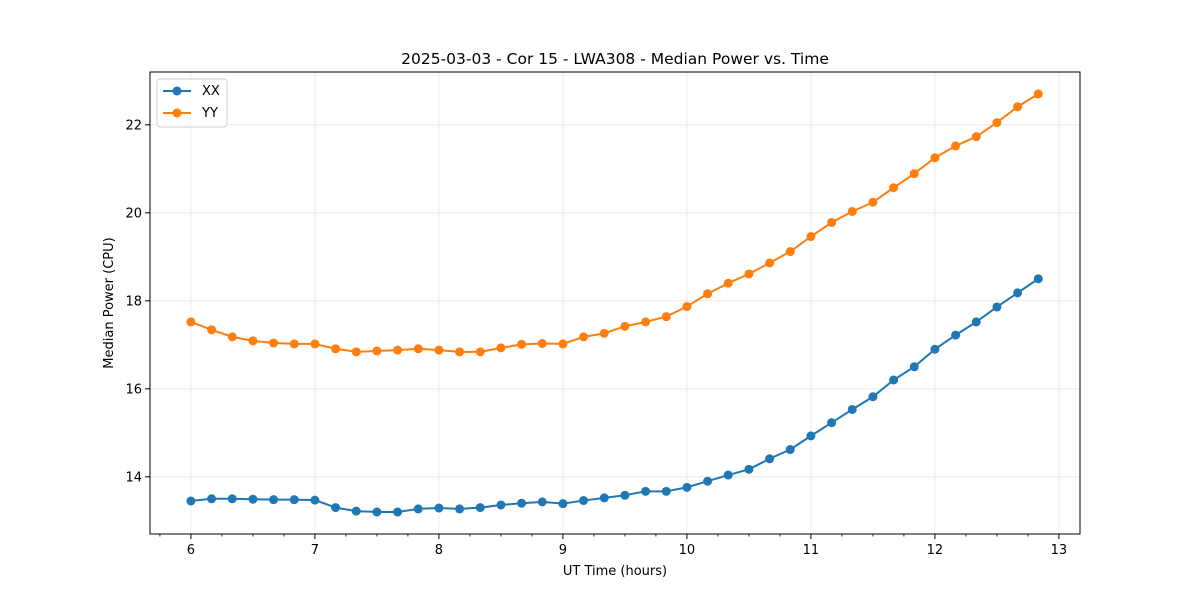 This screenshot has width=1200, height=600. Describe the element at coordinates (133, 301) in the screenshot. I see `y-tick-label: 18` at that location.